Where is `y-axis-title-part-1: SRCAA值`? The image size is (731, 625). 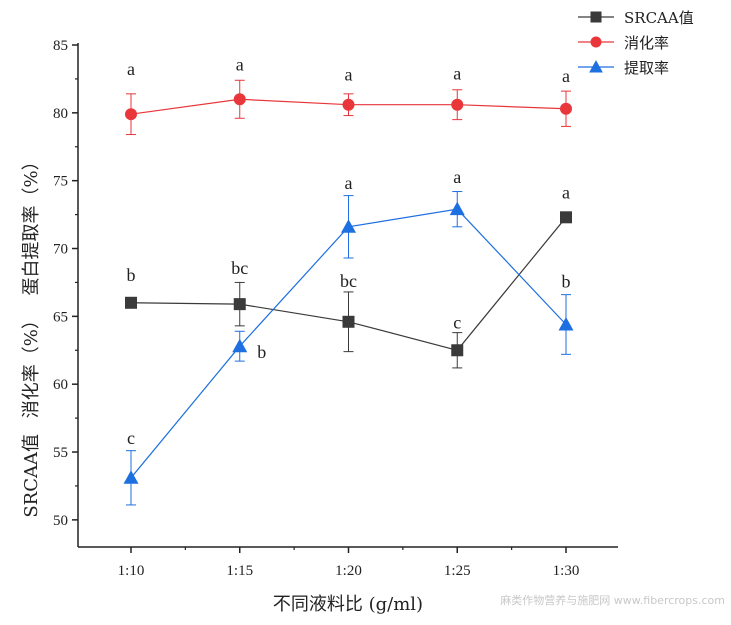 y-axis-title-part-1: SRCAA值 is located at coordinates (31, 476).